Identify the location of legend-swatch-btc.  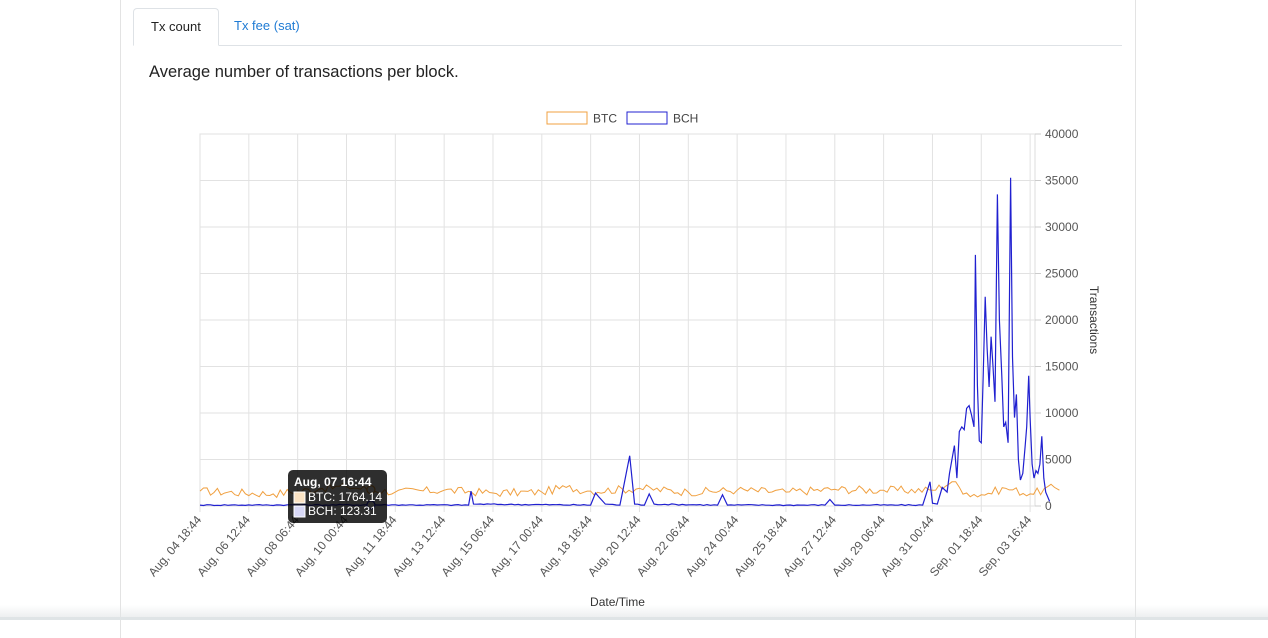
(567, 118).